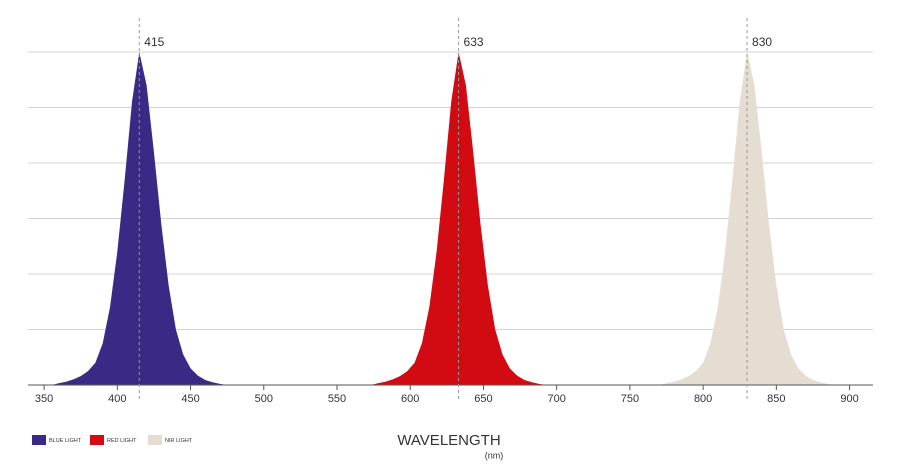  Describe the element at coordinates (448, 440) in the screenshot. I see `x-axis-title: WAVELENGTH` at that location.